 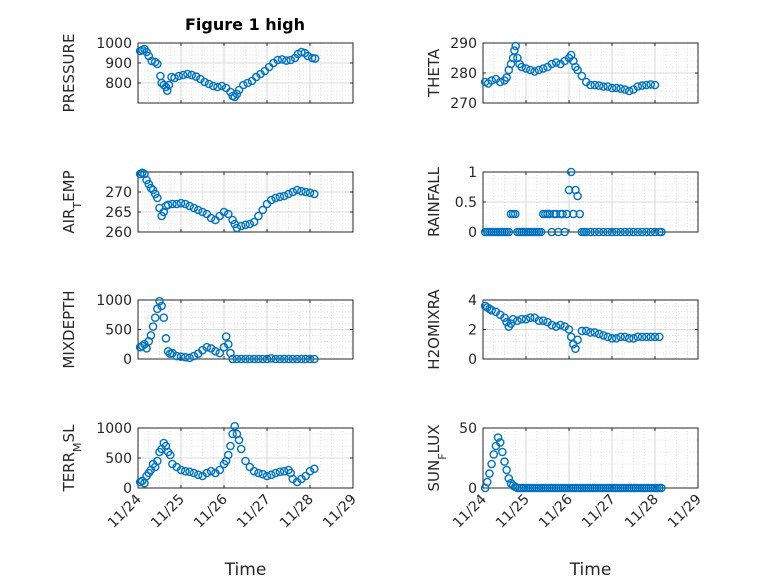 What do you see at coordinates (207, 73) in the screenshot?
I see `subplot-pressure: 800 900 1000 PRESSURE` at bounding box center [207, 73].